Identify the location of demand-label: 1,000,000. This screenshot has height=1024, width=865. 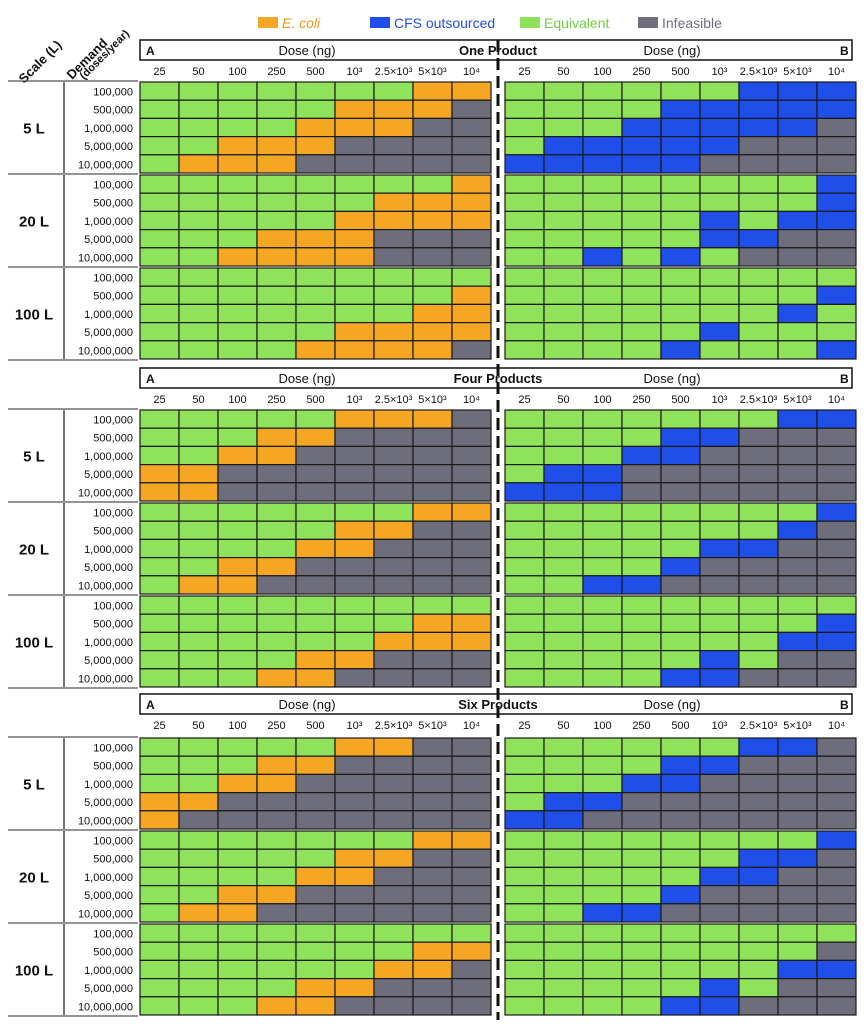
(108, 550).